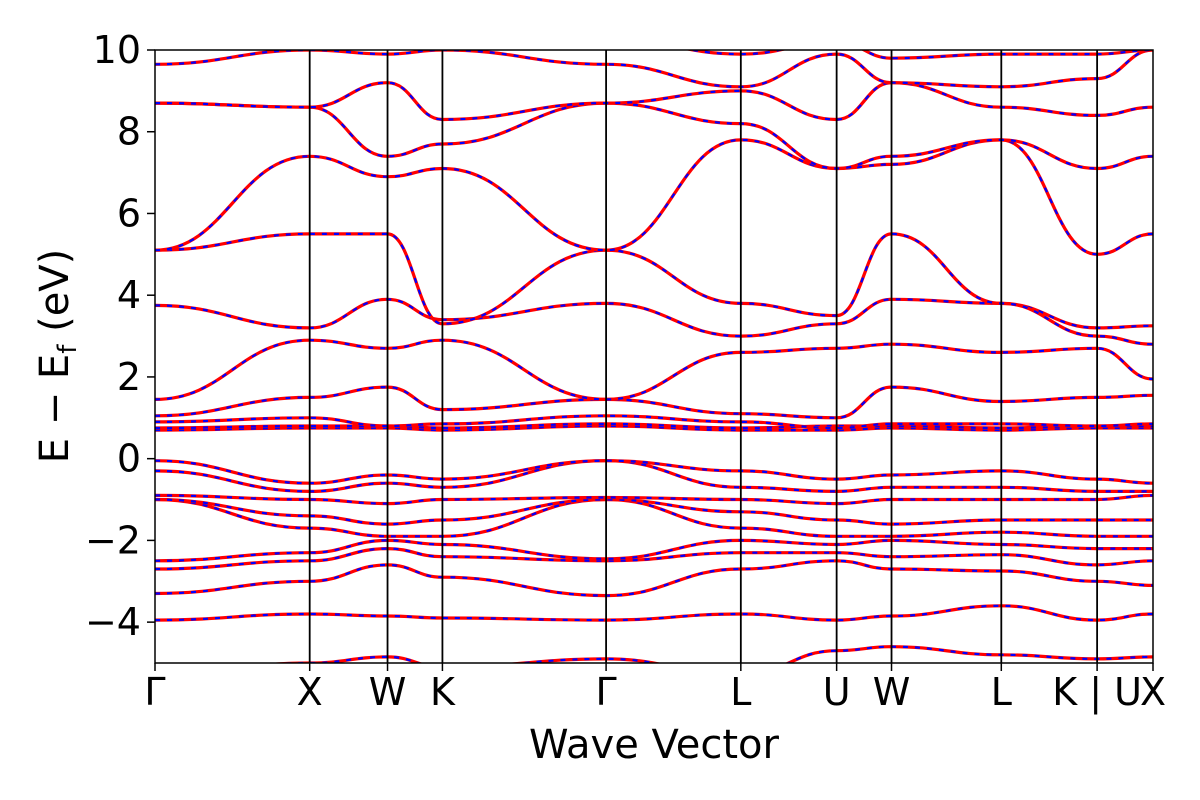 Image resolution: width=1200 pixels, height=800 pixels. I want to click on y-tick-label: 0, so click(129, 459).